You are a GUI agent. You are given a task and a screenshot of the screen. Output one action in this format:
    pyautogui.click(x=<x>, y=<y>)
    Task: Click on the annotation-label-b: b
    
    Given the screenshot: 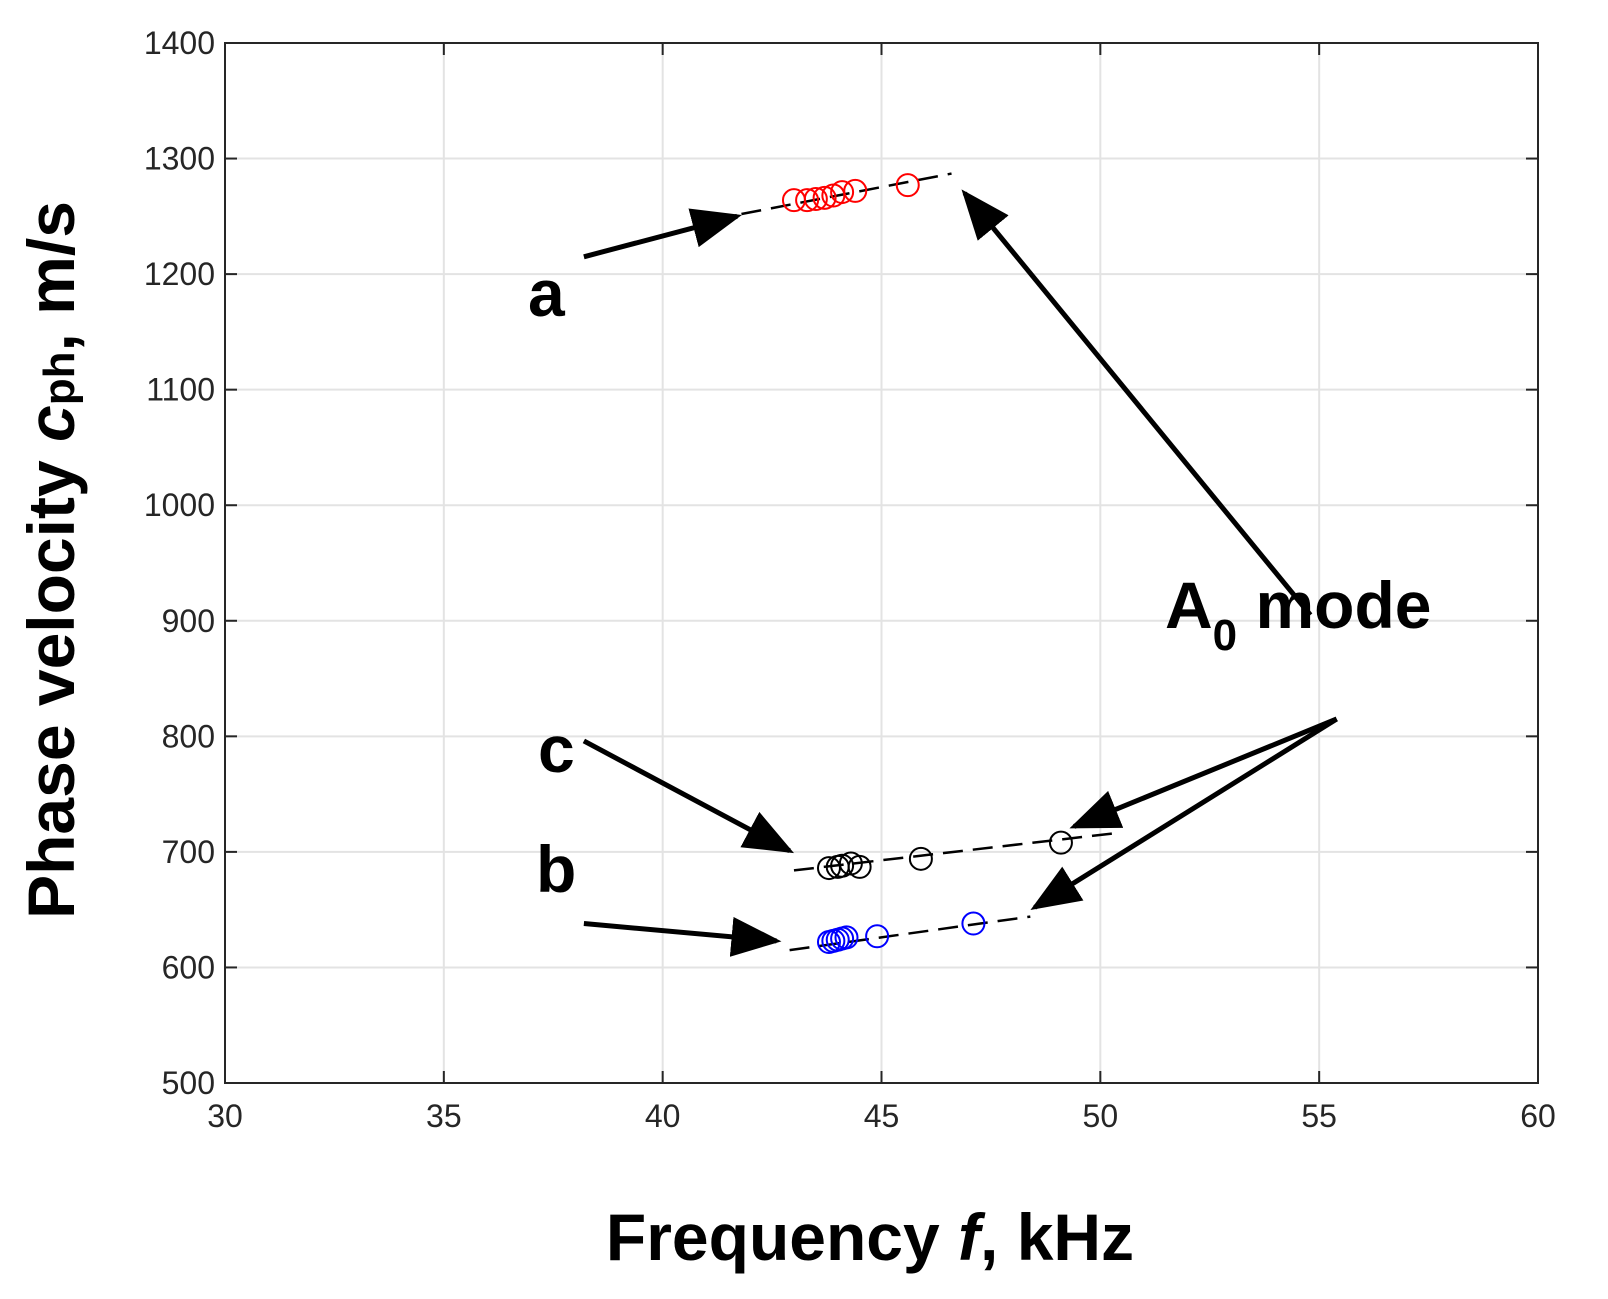 What is the action you would take?
    pyautogui.click(x=556, y=869)
    